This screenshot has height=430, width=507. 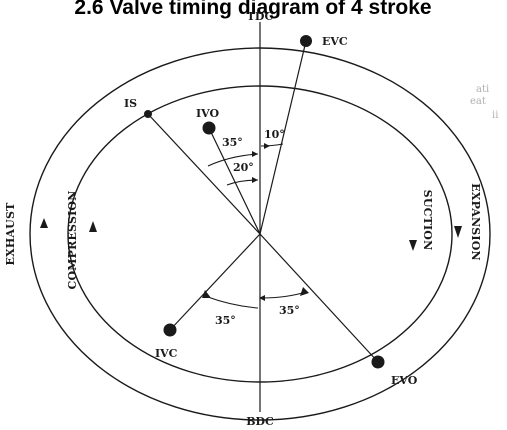 I want to click on faint-text-3: ii, so click(x=495, y=115).